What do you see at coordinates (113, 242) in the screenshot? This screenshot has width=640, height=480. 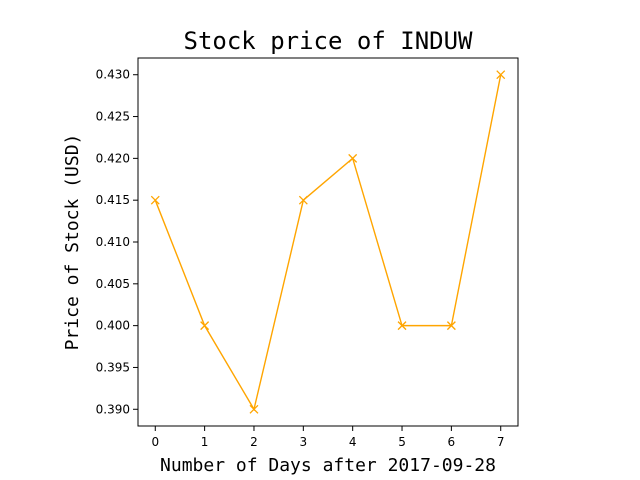 I see `y-tick-label: 0.410` at bounding box center [113, 242].